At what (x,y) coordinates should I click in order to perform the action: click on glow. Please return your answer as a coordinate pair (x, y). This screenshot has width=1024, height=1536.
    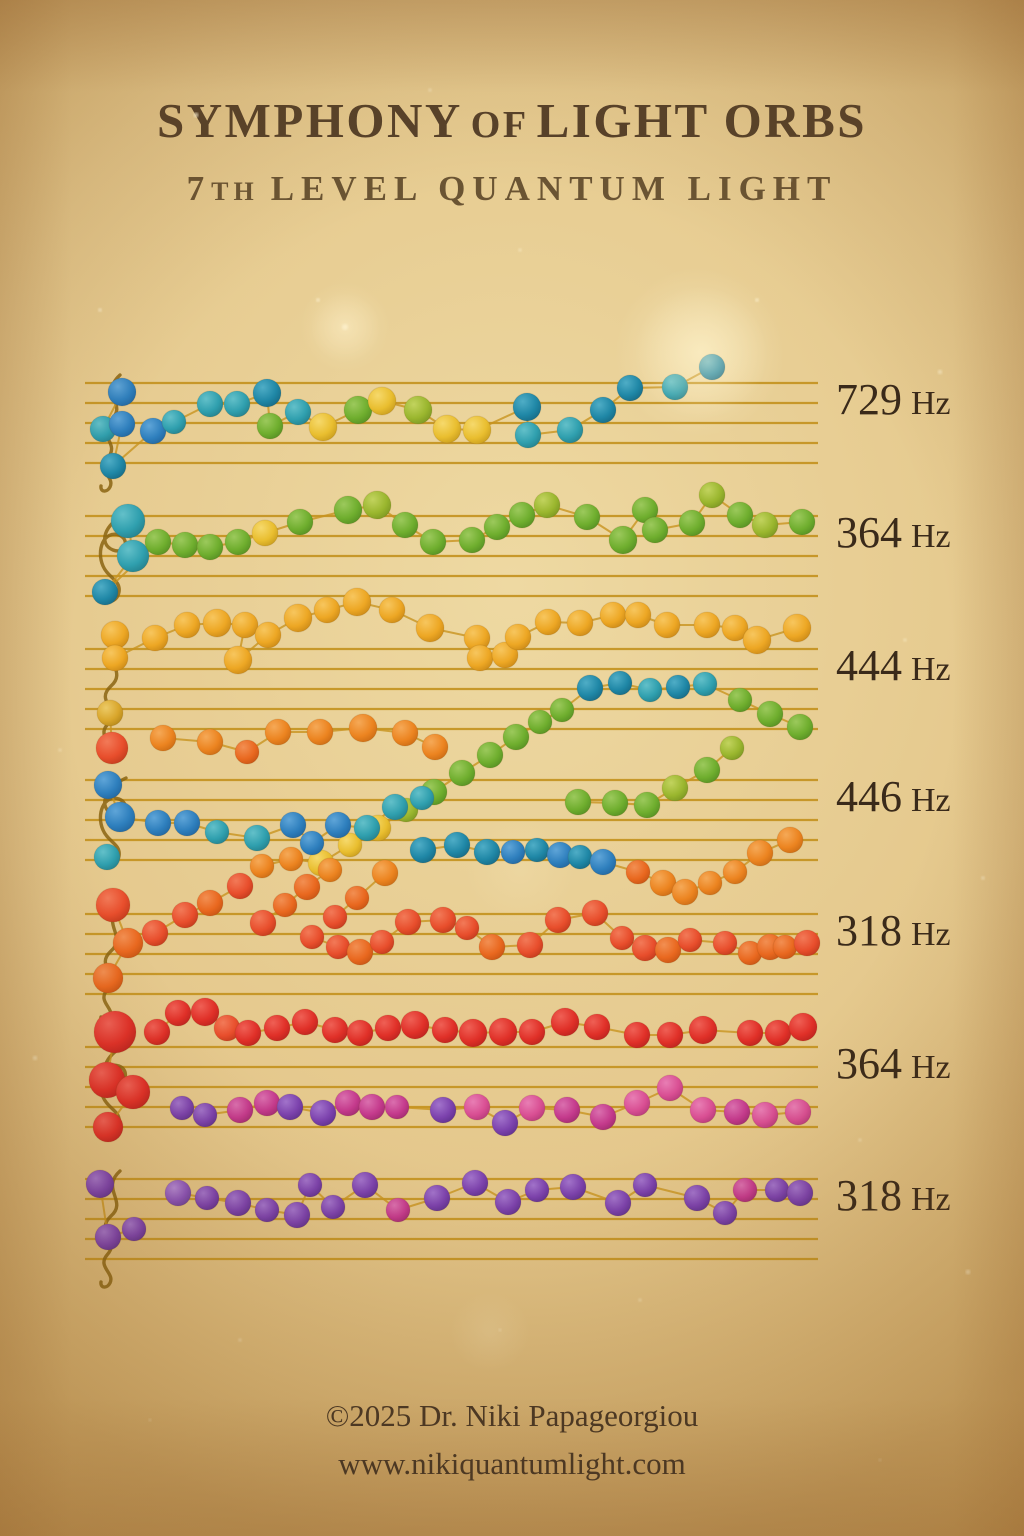
    Looking at the image, I should click on (700, 352).